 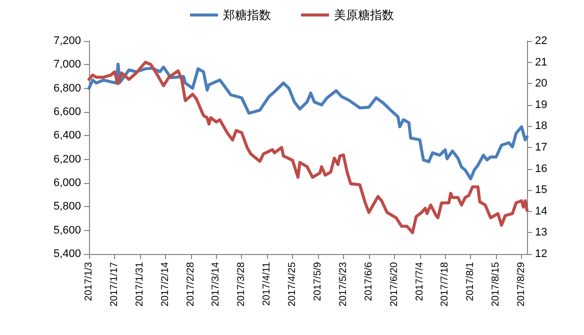 What do you see at coordinates (67, 88) in the screenshot?
I see `y-tick-label: 6,800` at bounding box center [67, 88].